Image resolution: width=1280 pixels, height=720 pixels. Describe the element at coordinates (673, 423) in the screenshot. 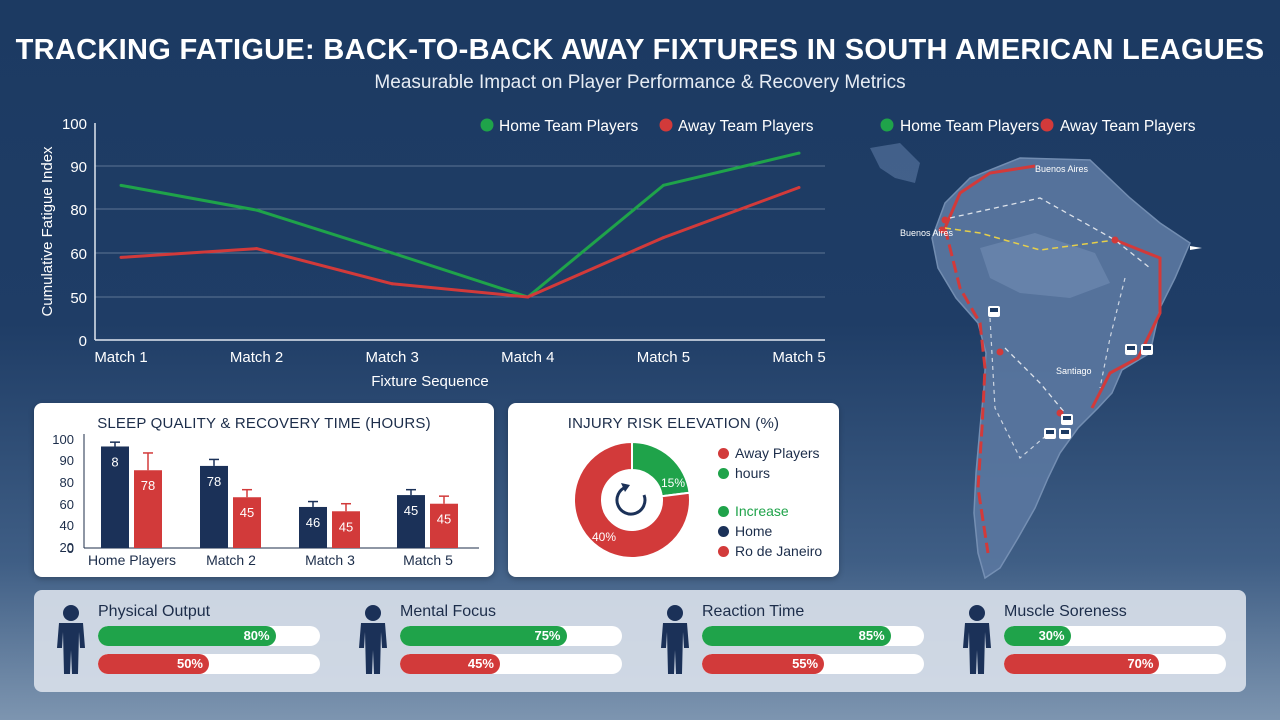

I see `injury-chart-title: INJURY RISK ELEVATION (%)` at that location.